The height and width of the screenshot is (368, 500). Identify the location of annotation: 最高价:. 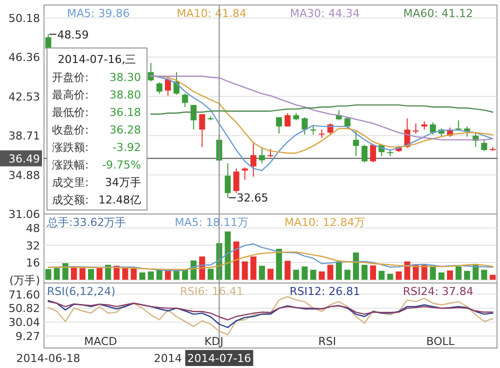
(70, 95).